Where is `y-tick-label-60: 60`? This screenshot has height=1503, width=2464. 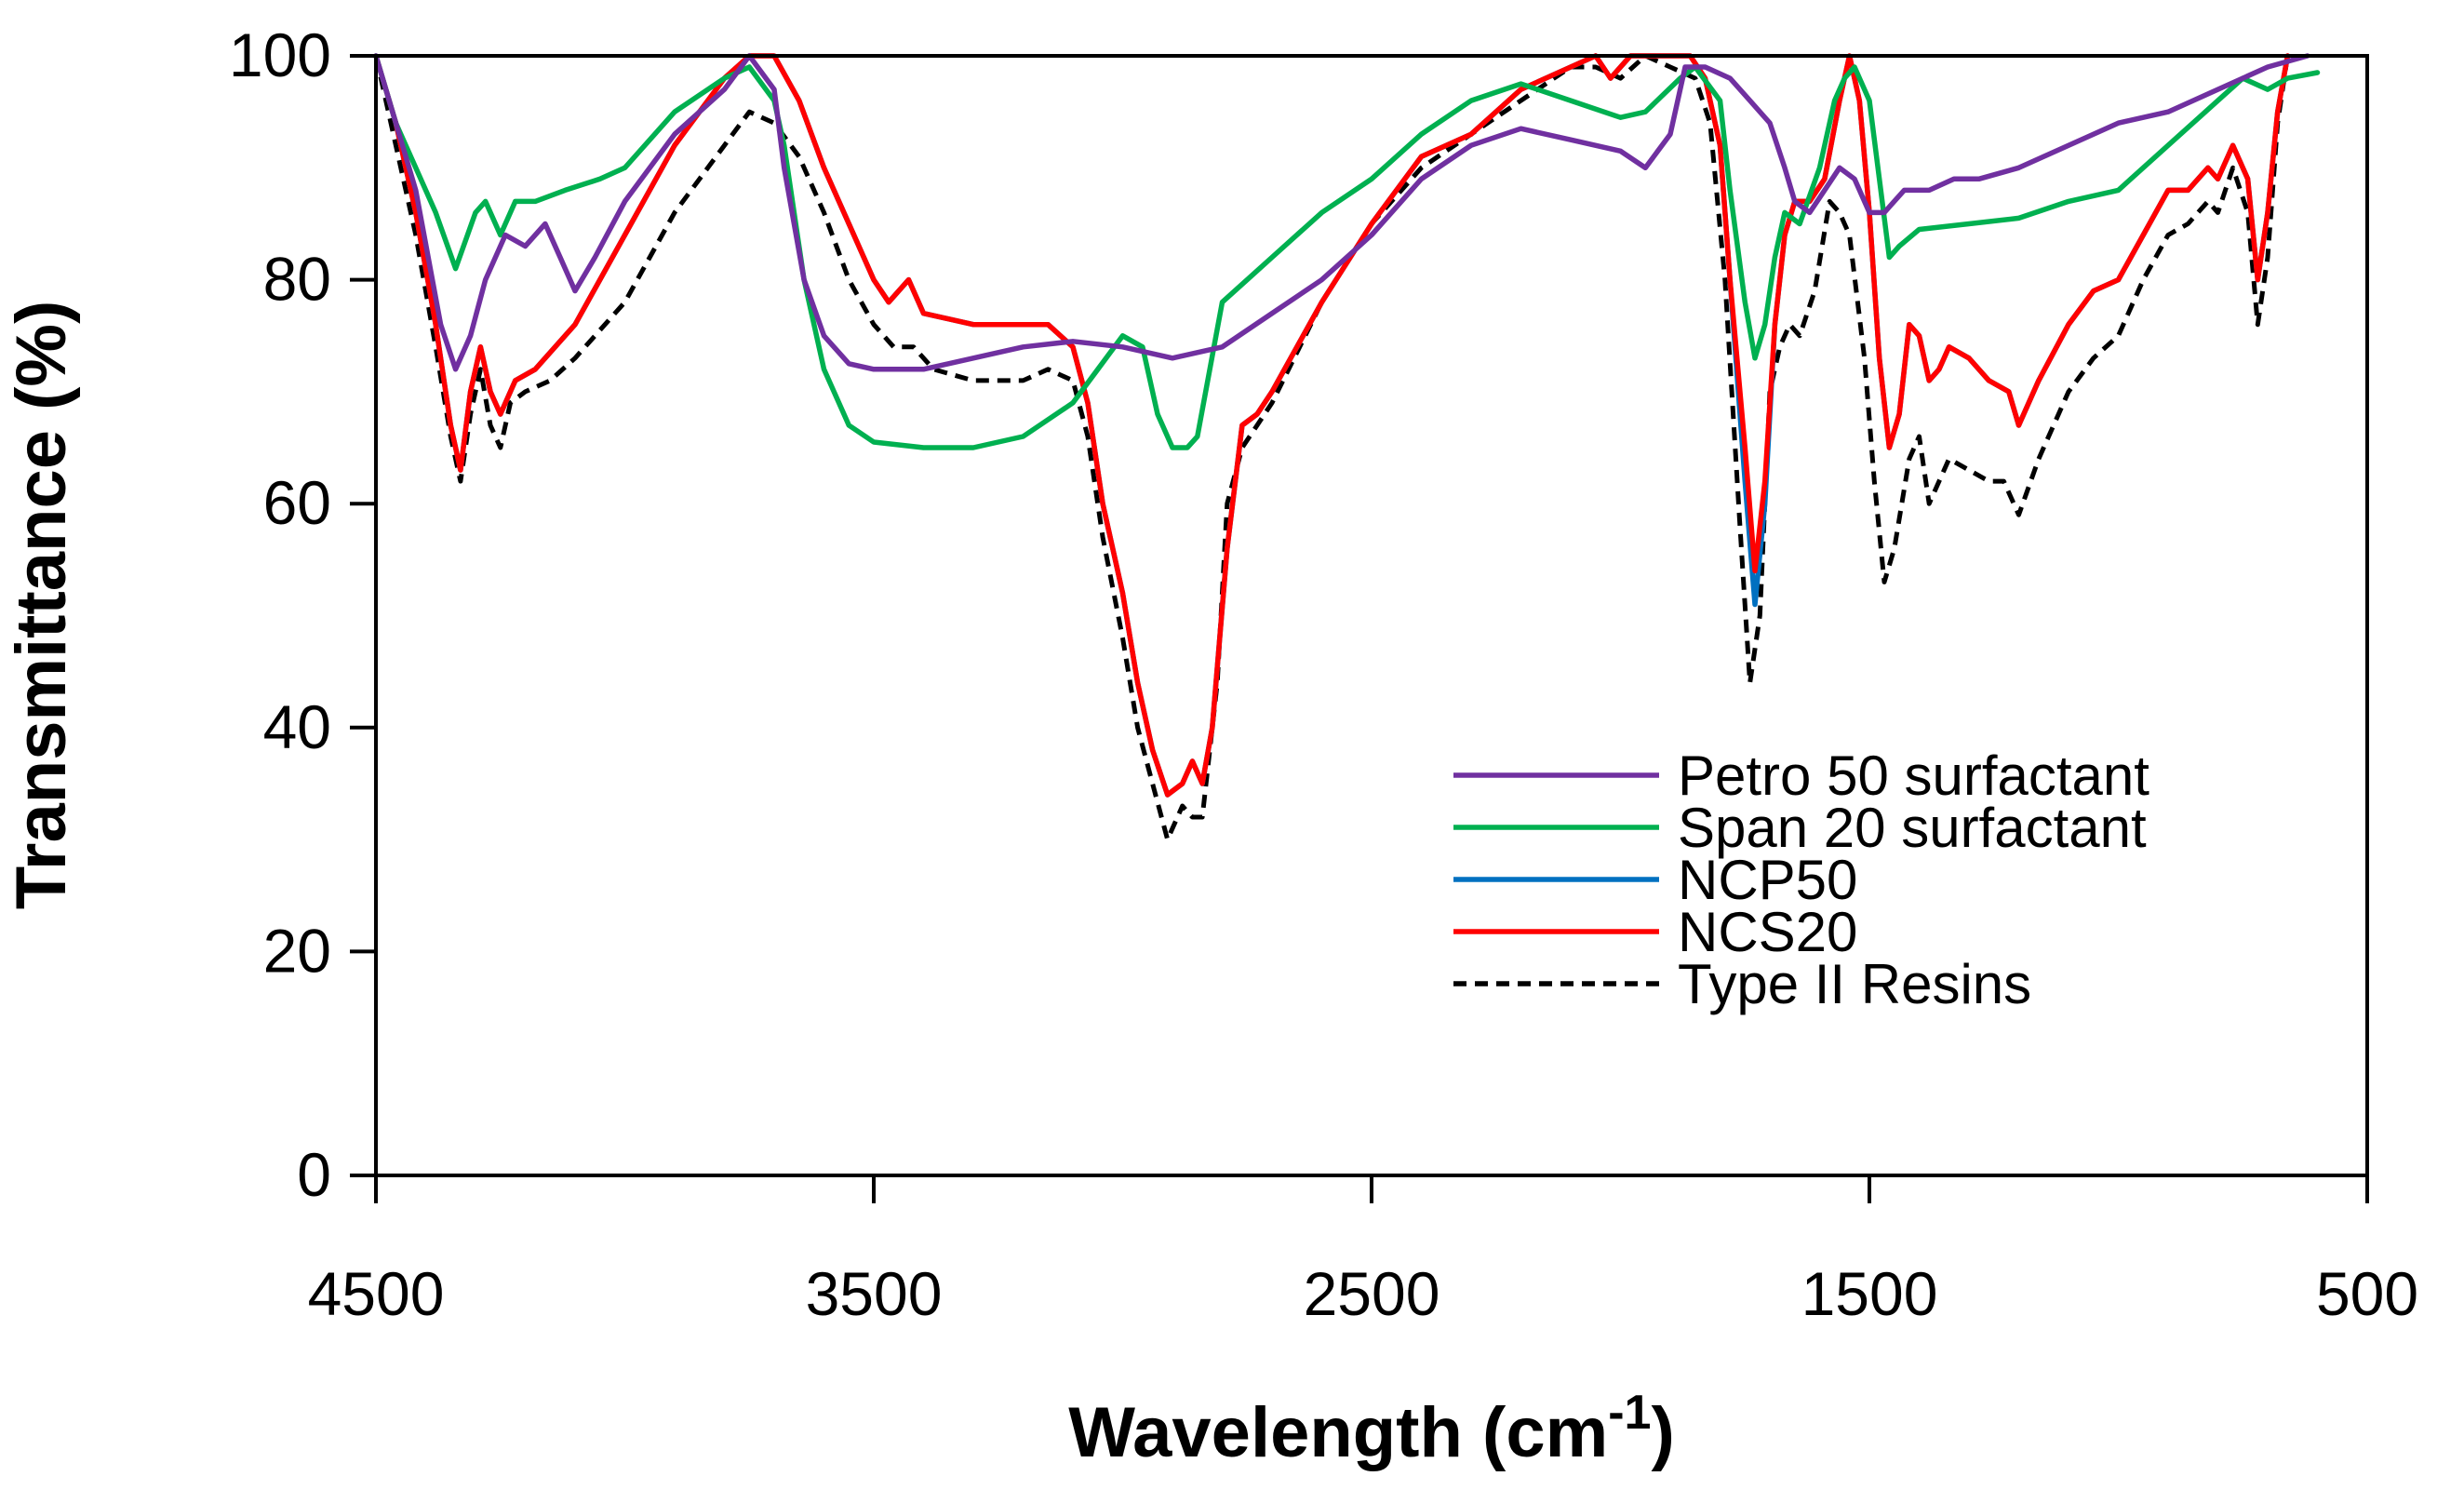
y-tick-label-60: 60 is located at coordinates (297, 502).